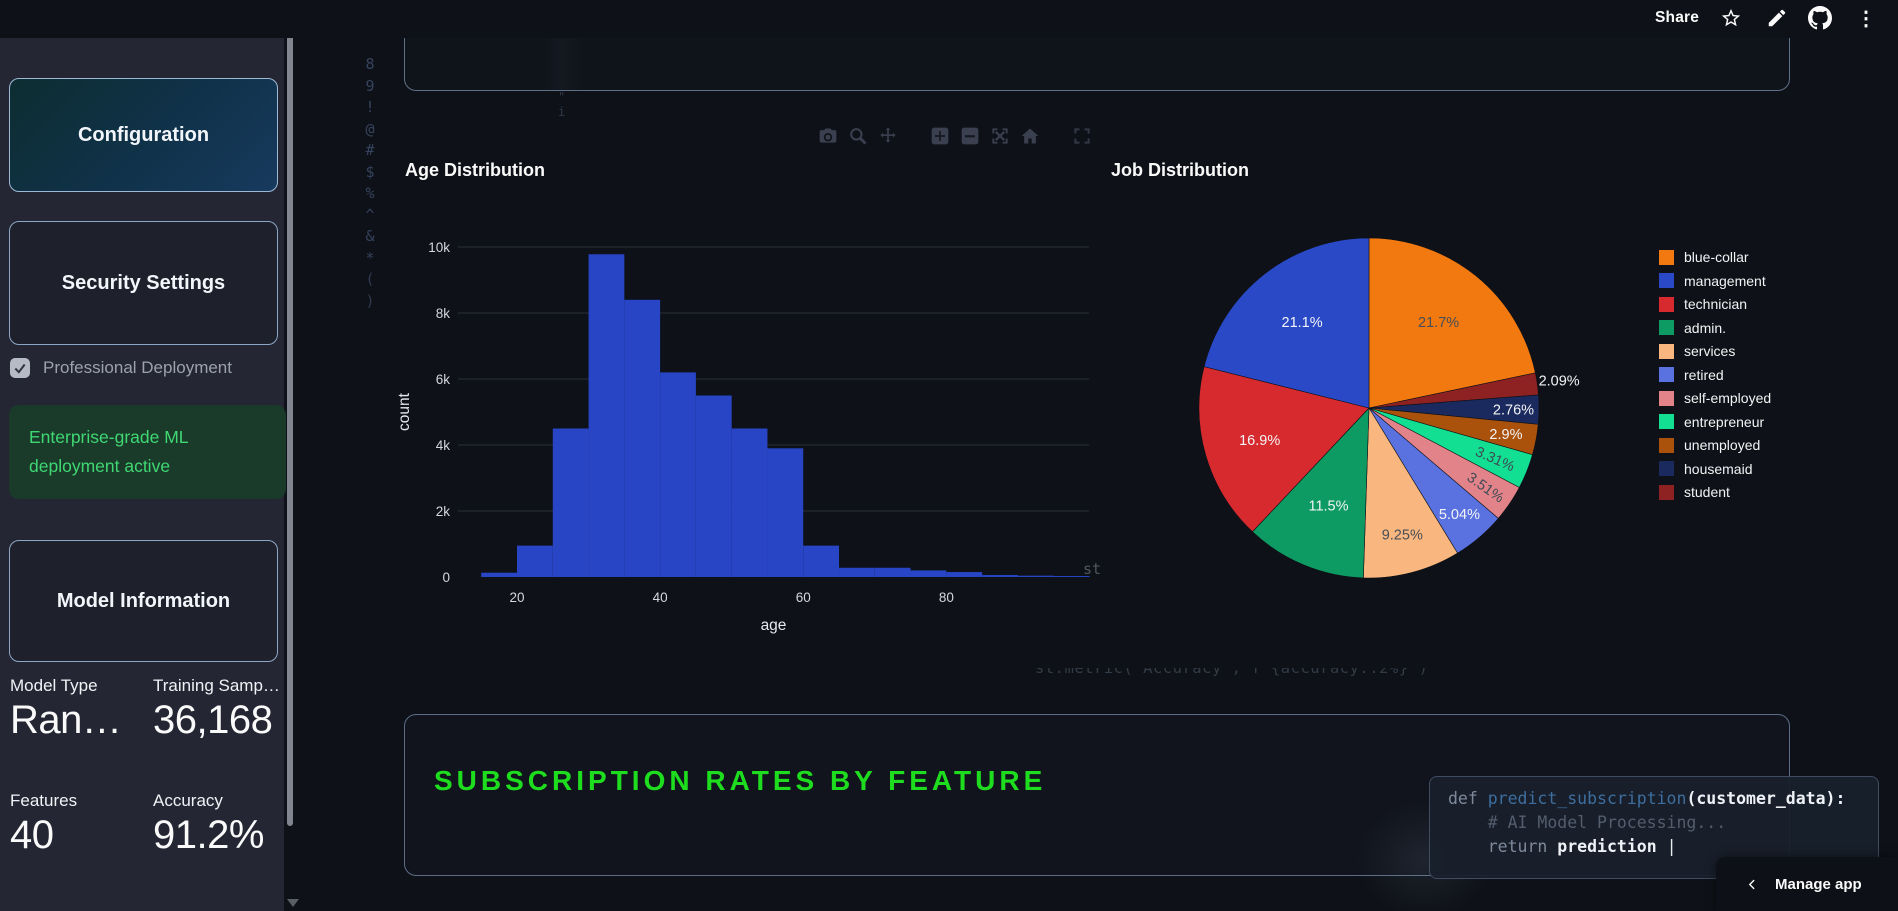 The width and height of the screenshot is (1898, 911). I want to click on model-information-title: Model Information, so click(143, 600).